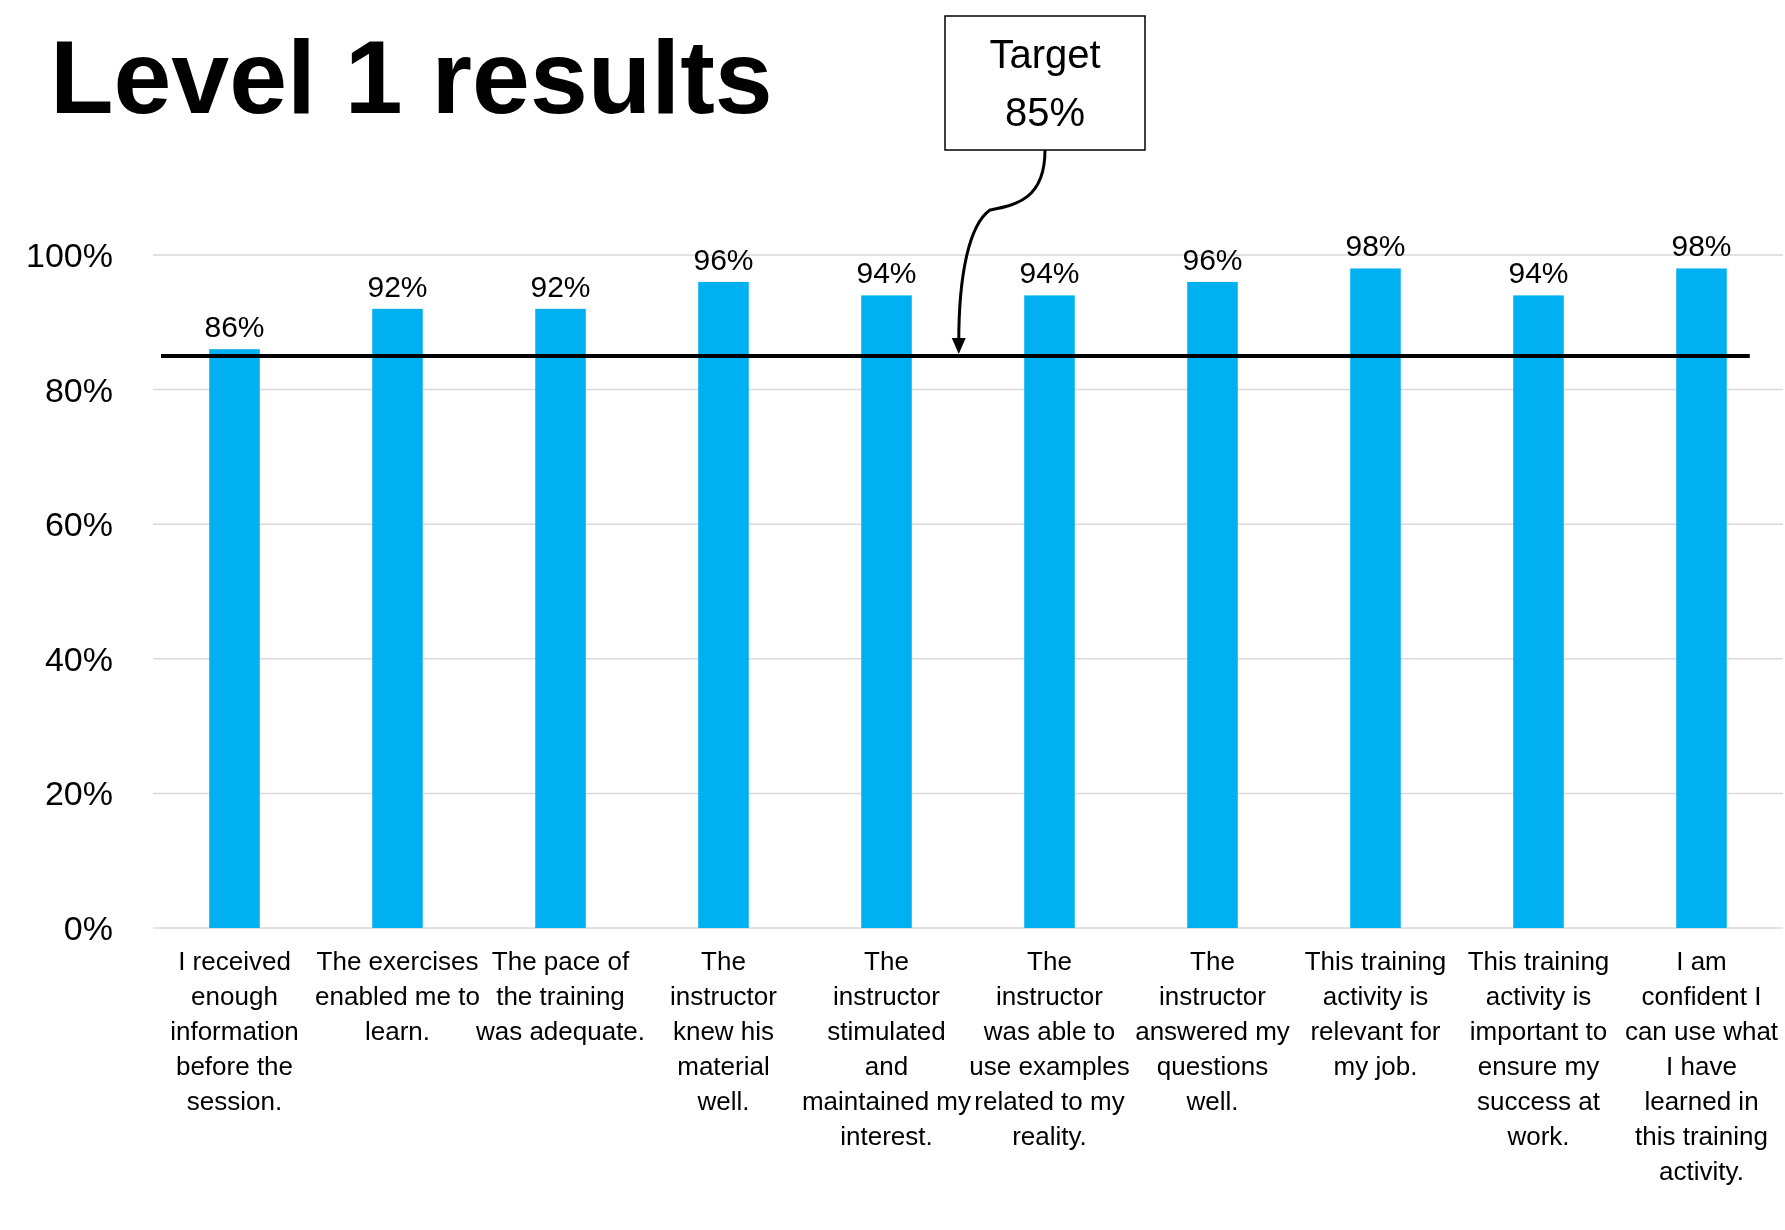 Image resolution: width=1785 pixels, height=1230 pixels. I want to click on x-tick-label: This training activity is relevant for my job., so click(1375, 1013).